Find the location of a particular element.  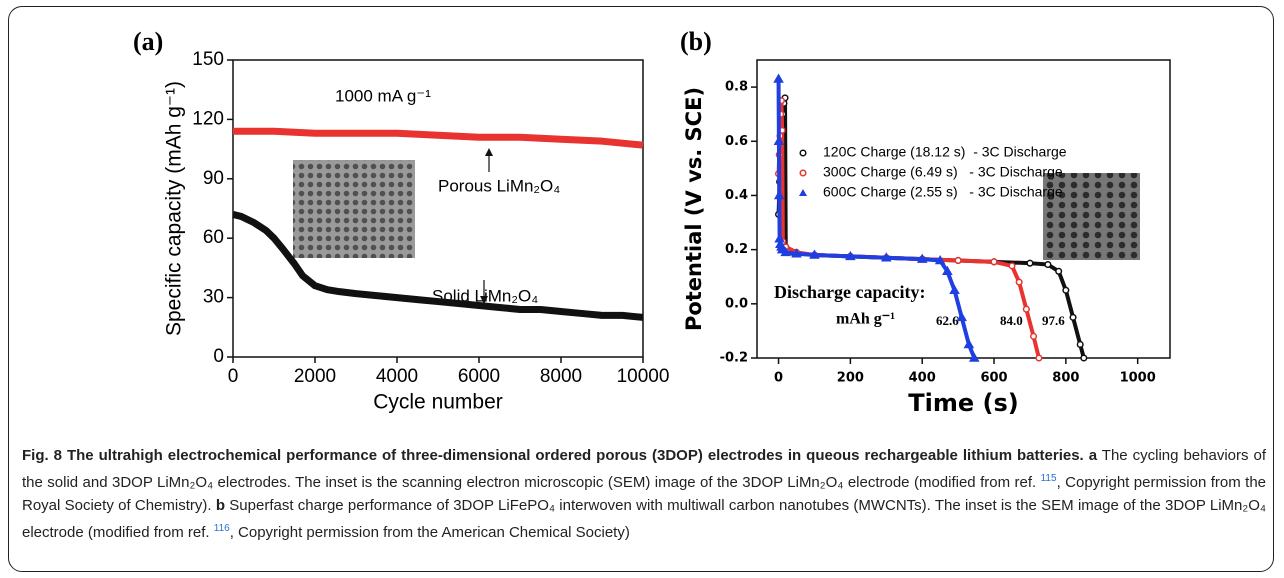

panel-label: (a) is located at coordinates (148, 41).